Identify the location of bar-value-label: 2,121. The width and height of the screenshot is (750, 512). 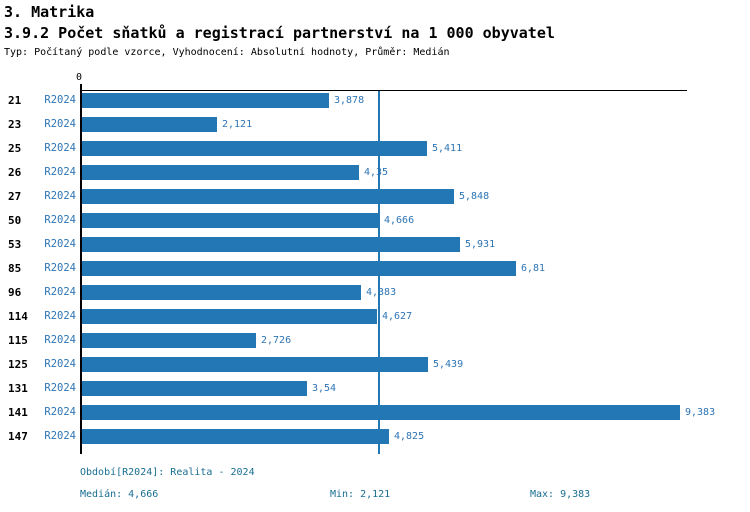
(237, 124).